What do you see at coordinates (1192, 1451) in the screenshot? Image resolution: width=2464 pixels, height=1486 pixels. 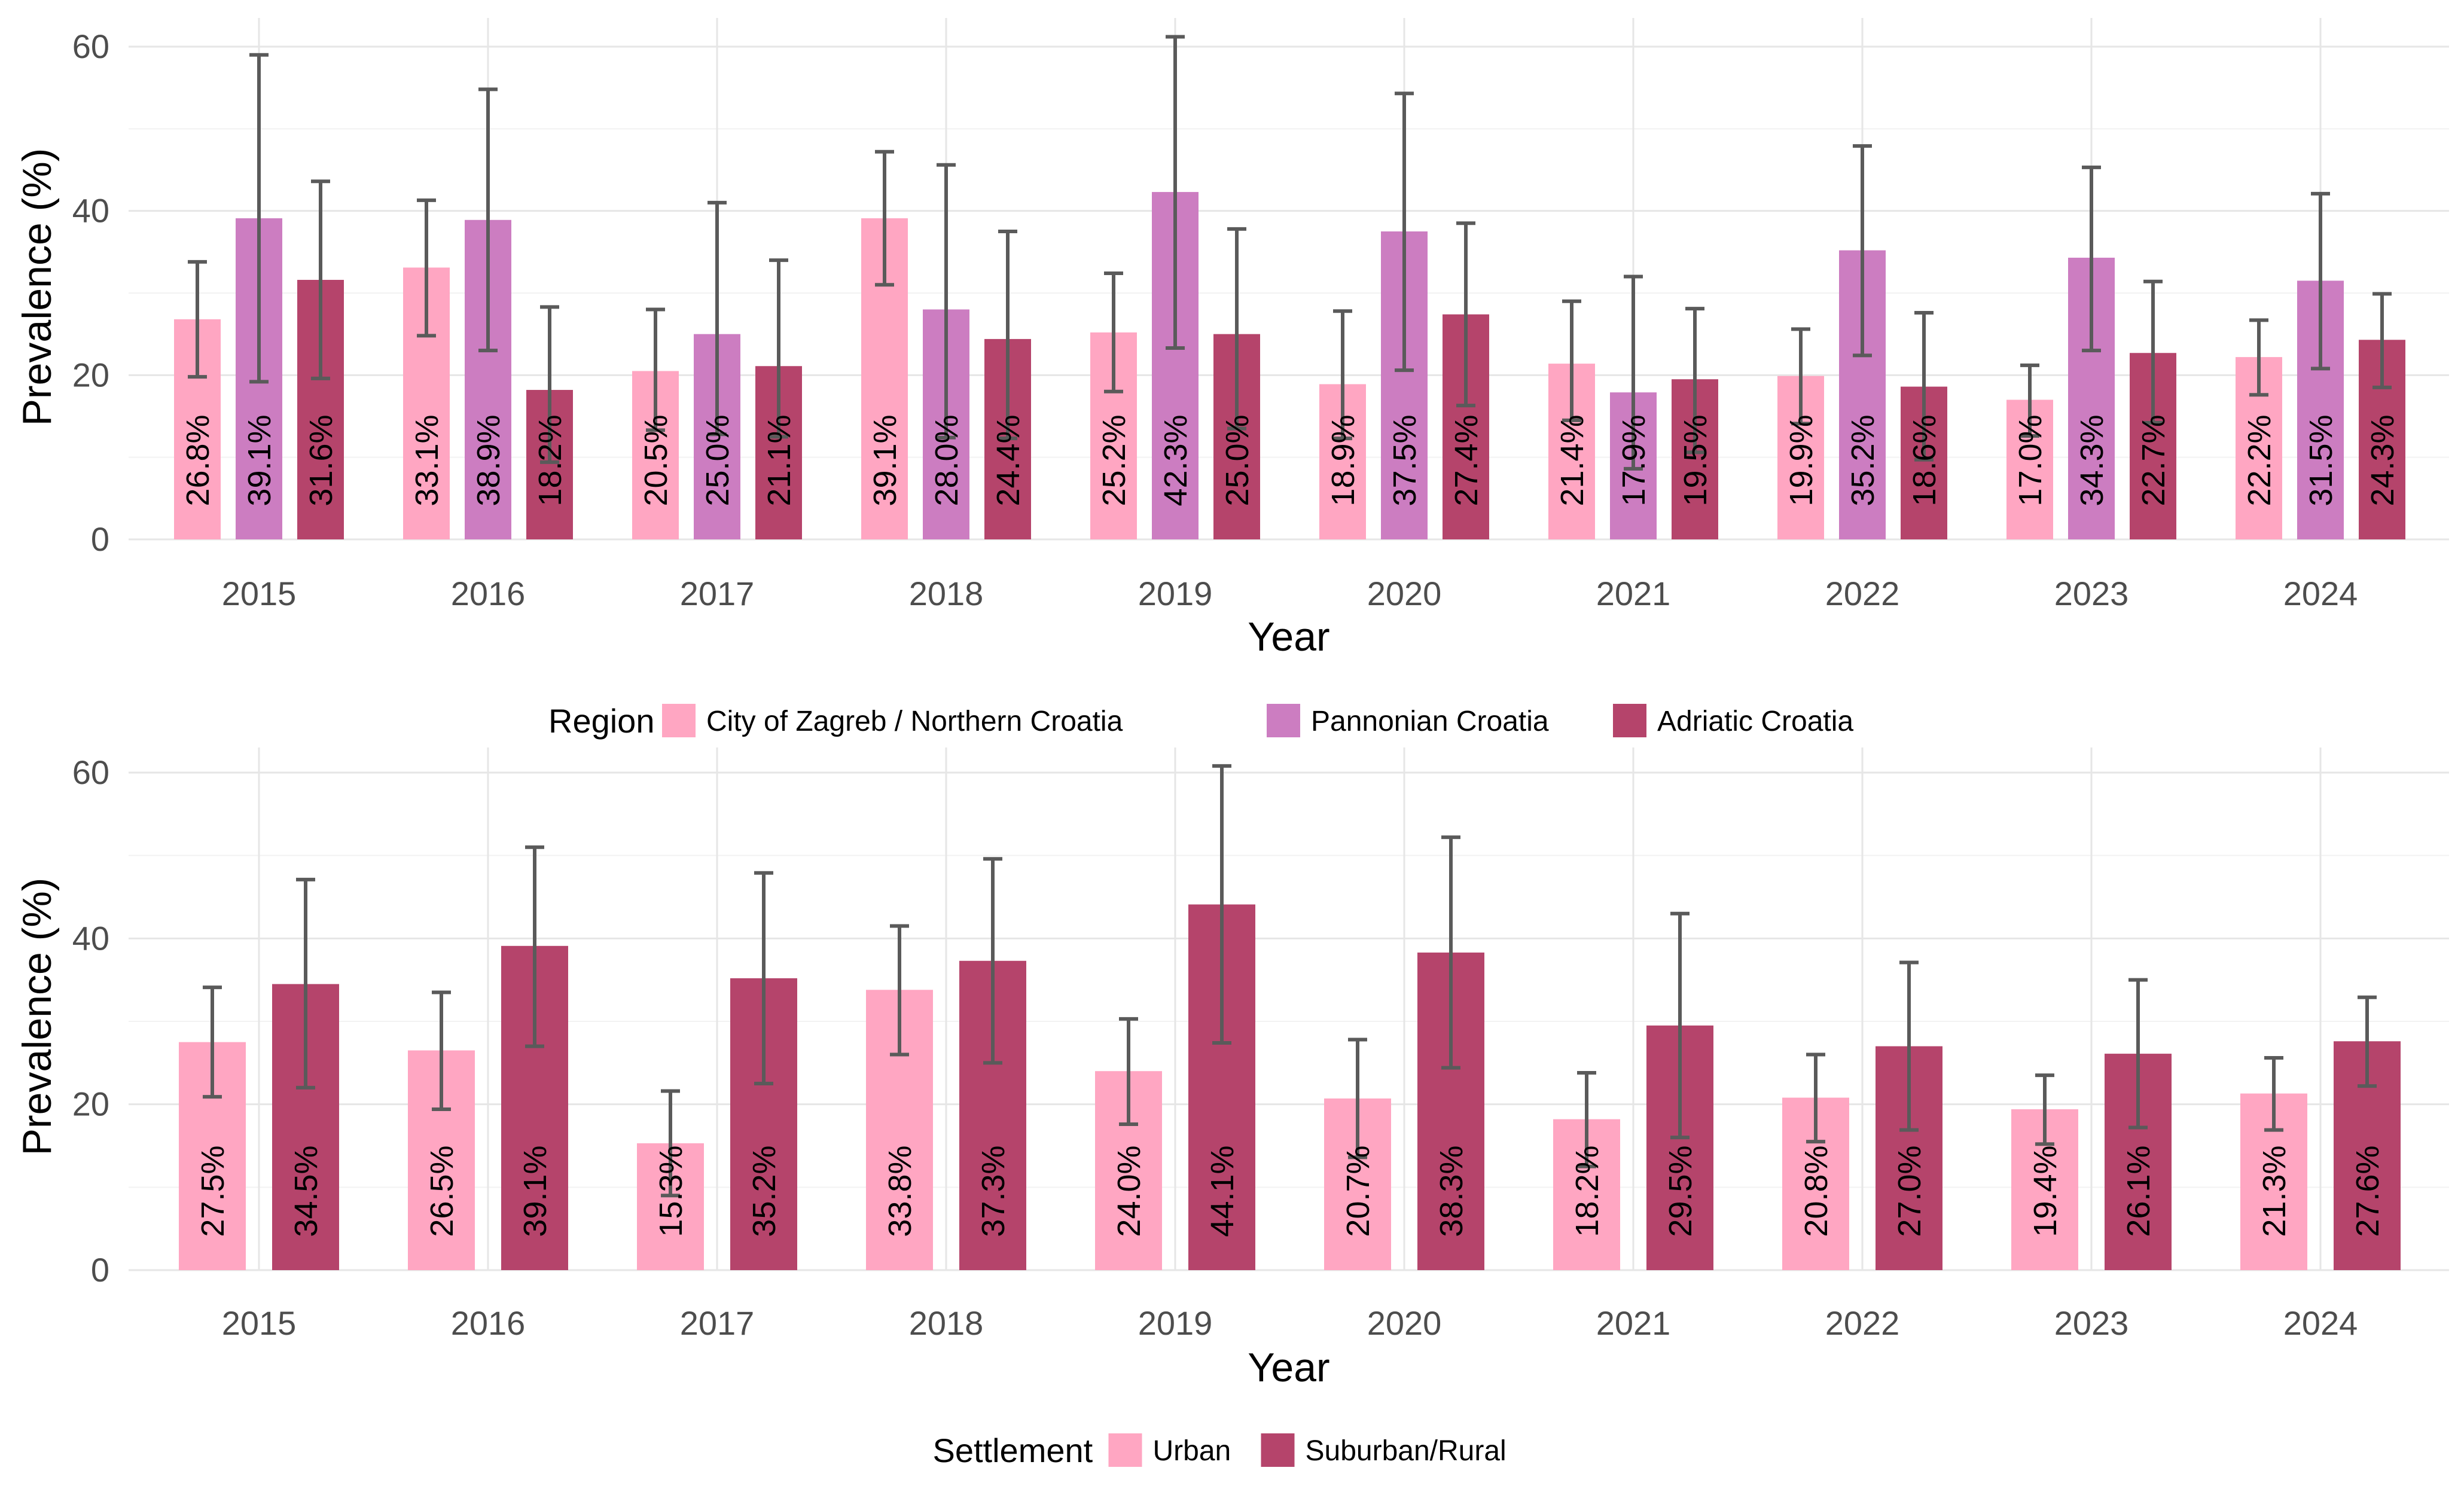 I see `legend-item-label: Urban` at bounding box center [1192, 1451].